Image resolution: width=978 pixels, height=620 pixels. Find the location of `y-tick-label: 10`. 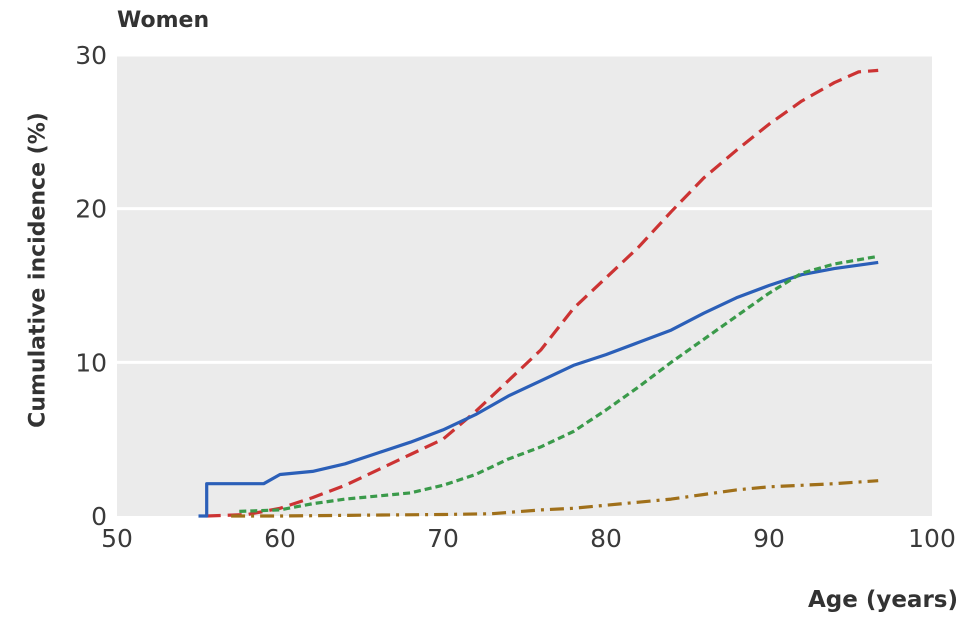

y-tick-label: 10 is located at coordinates (91, 362).